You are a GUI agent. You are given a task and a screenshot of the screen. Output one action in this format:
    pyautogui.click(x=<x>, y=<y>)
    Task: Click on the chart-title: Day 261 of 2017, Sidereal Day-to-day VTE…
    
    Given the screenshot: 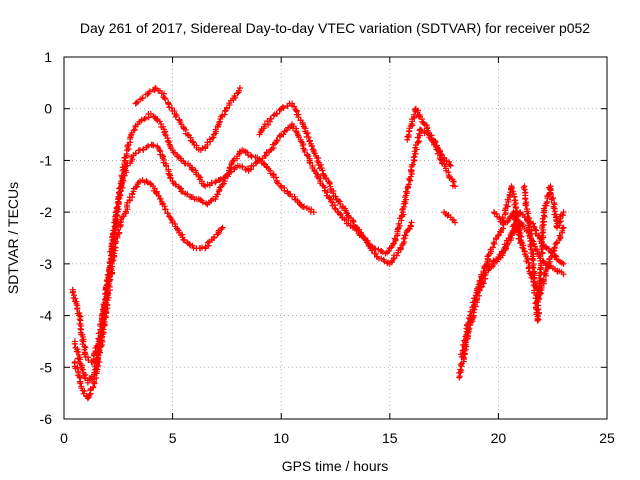 What is the action you would take?
    pyautogui.click(x=335, y=28)
    